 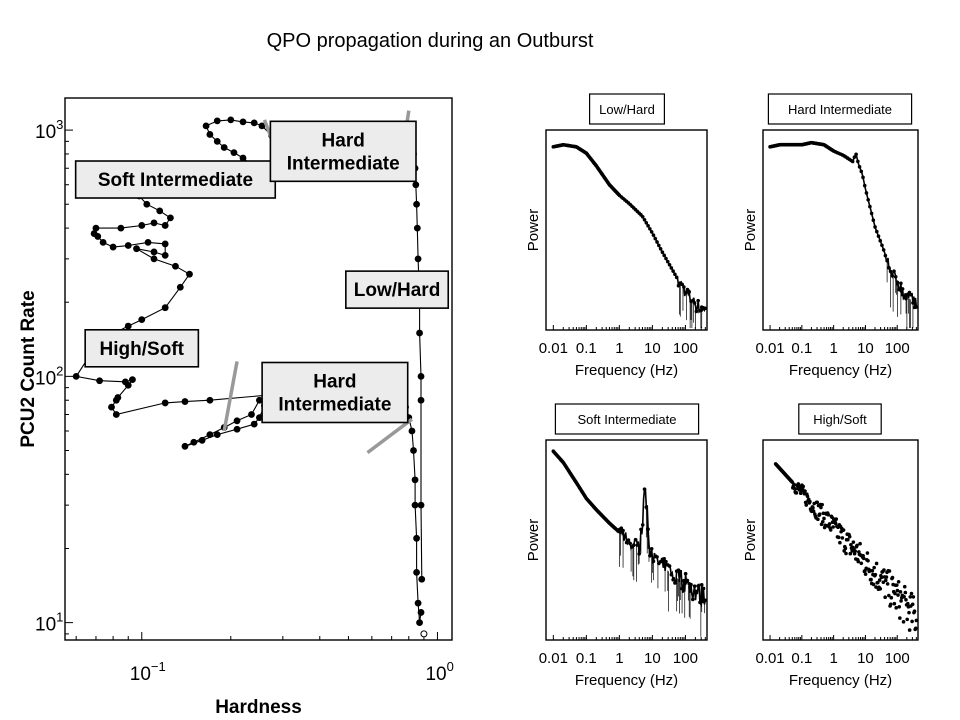 What do you see at coordinates (175, 180) in the screenshot?
I see `state-label-text: Soft Intermediate` at bounding box center [175, 180].